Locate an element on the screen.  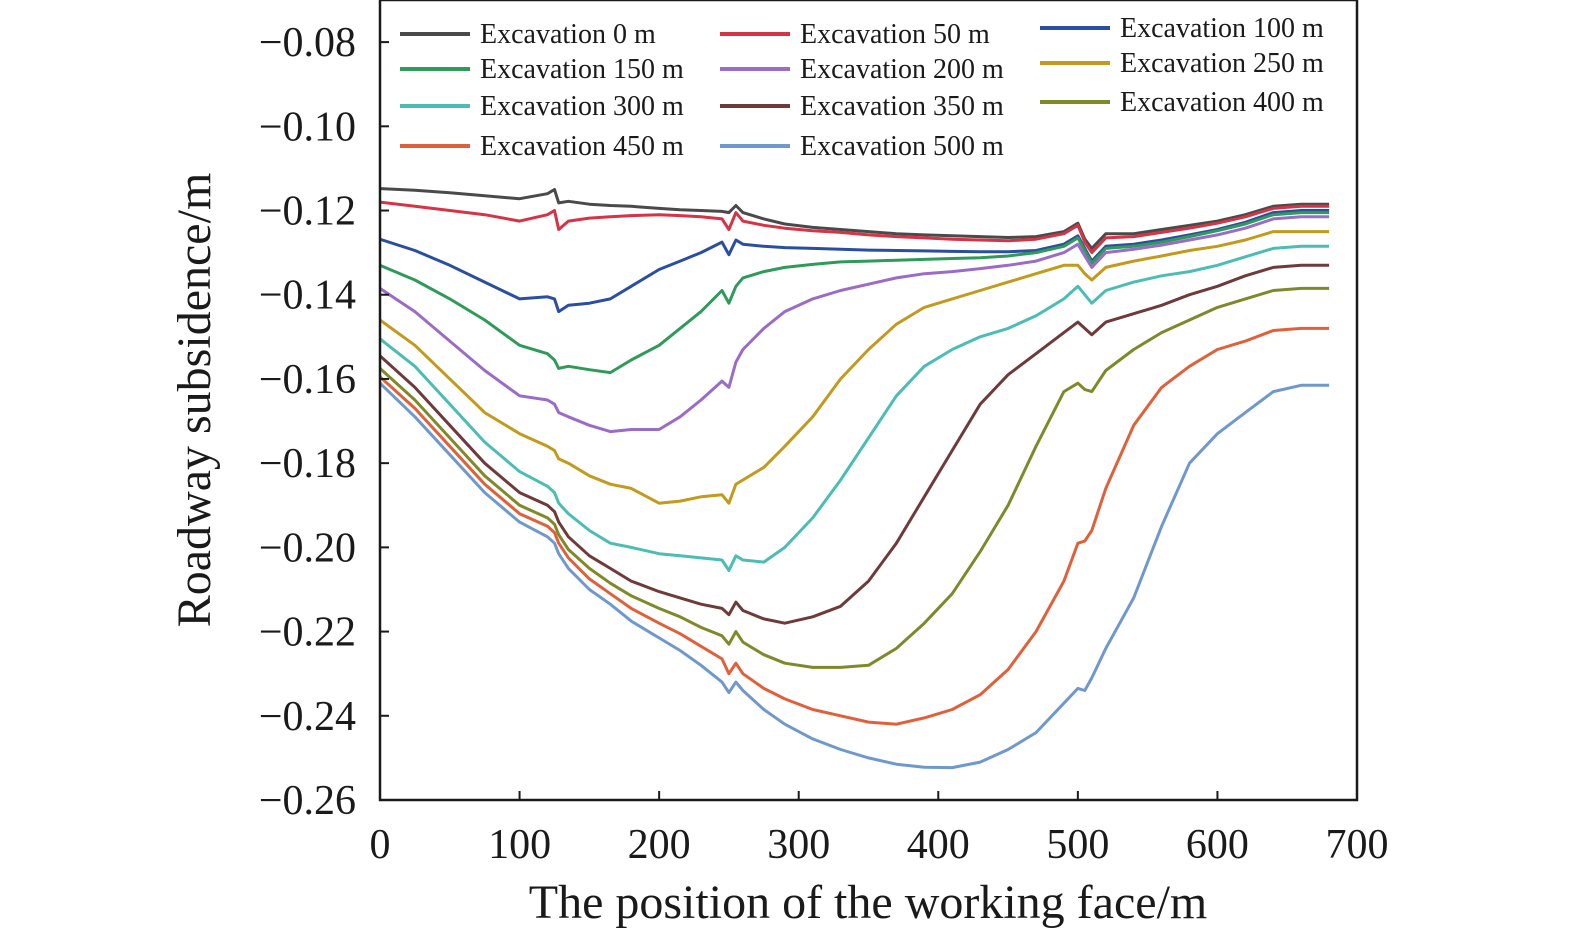
y-tick-label: −0.20 is located at coordinates (307, 548).